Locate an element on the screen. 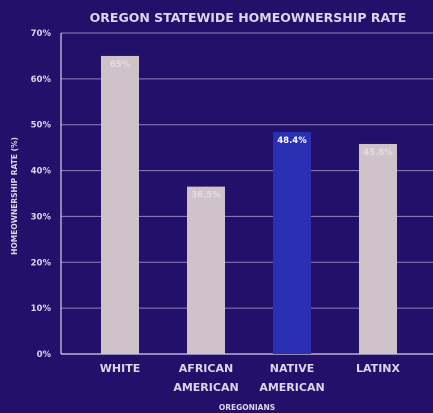  y-tick-label: 30% is located at coordinates (41, 217).